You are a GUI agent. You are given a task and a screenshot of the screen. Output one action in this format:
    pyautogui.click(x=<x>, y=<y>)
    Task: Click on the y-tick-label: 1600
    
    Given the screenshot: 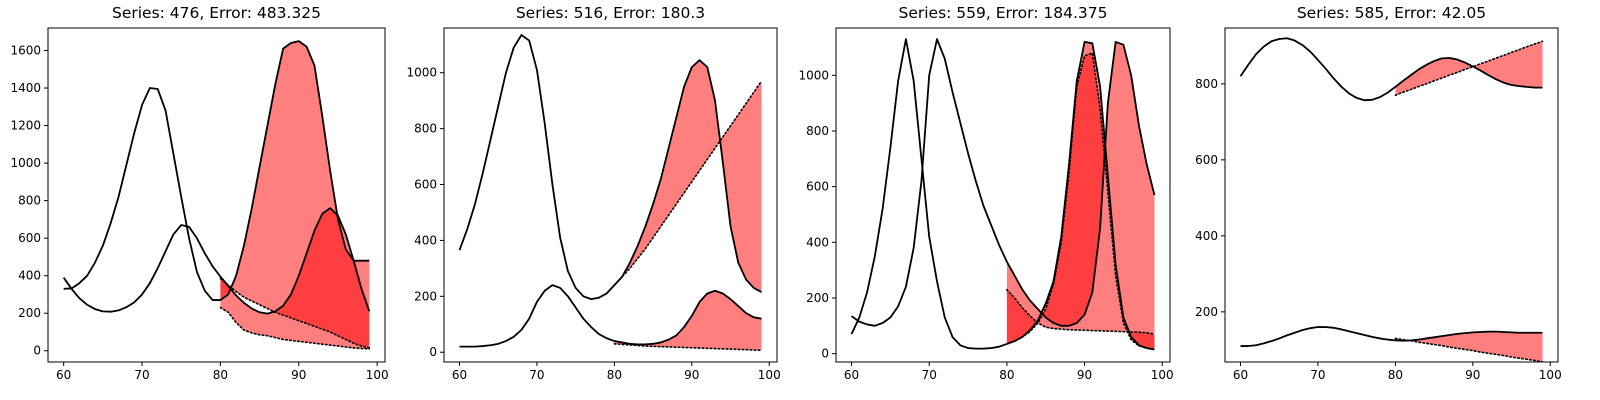 What is the action you would take?
    pyautogui.click(x=25, y=51)
    